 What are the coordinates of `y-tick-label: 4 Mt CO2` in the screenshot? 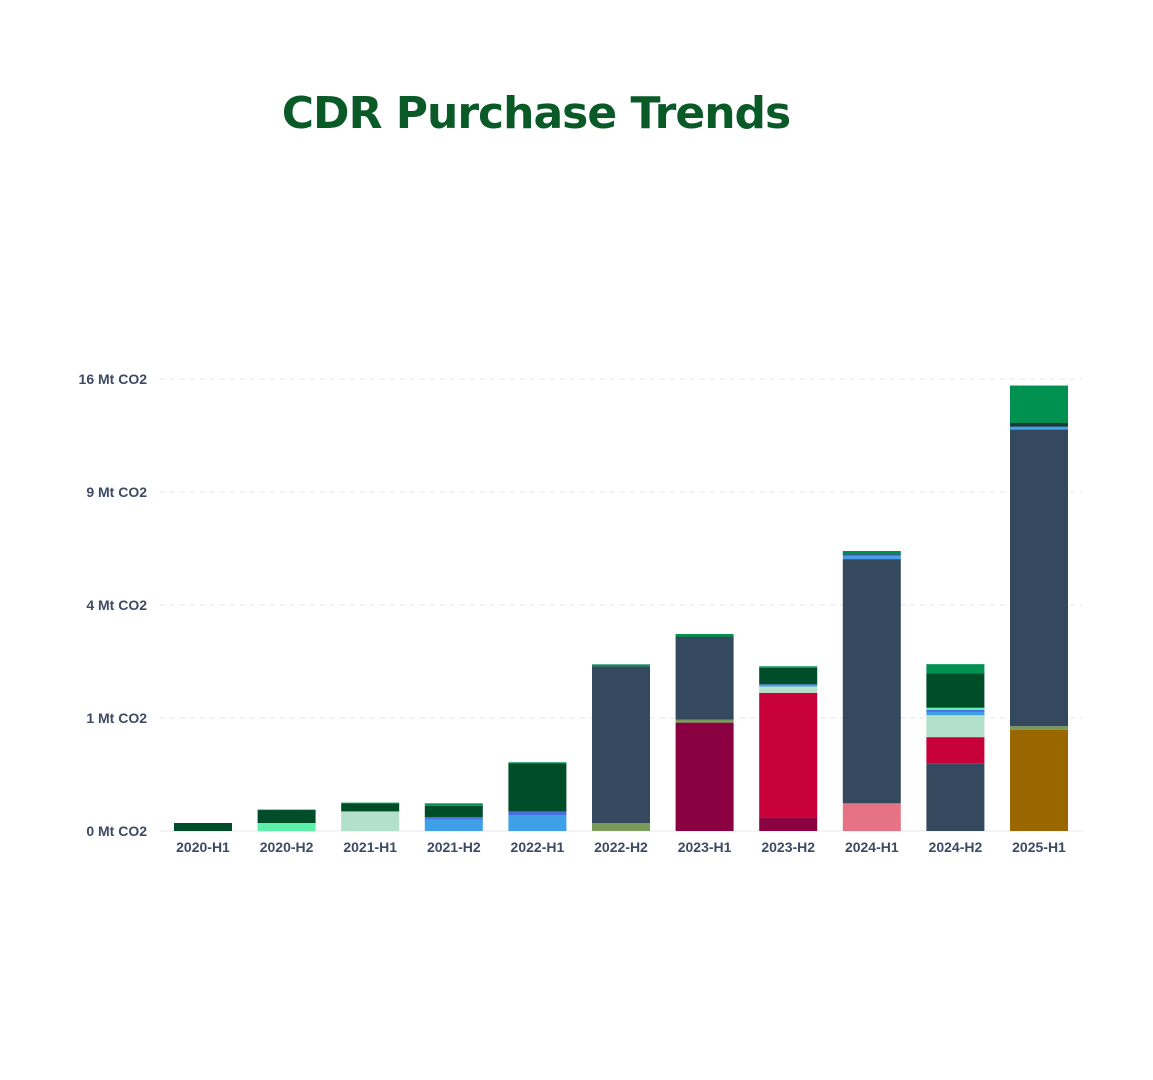 It's located at (116, 605).